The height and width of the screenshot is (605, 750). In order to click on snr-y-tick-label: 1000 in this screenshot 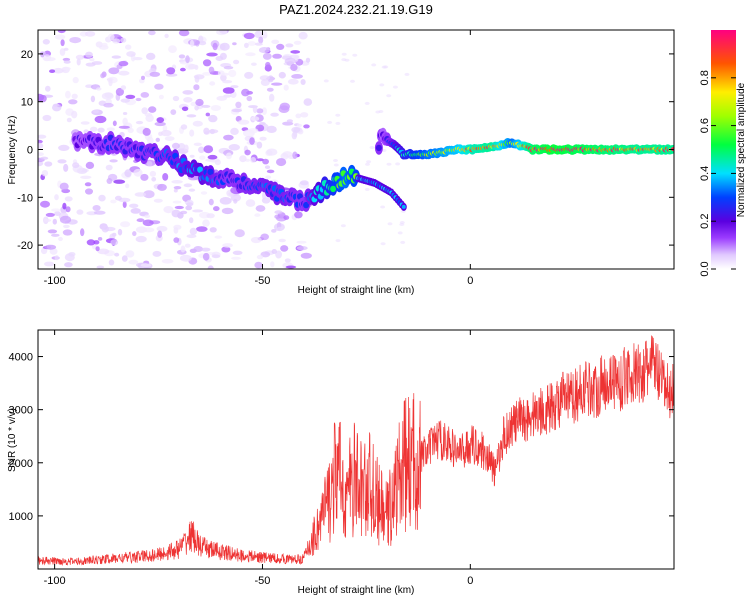, I will do `click(21, 517)`.